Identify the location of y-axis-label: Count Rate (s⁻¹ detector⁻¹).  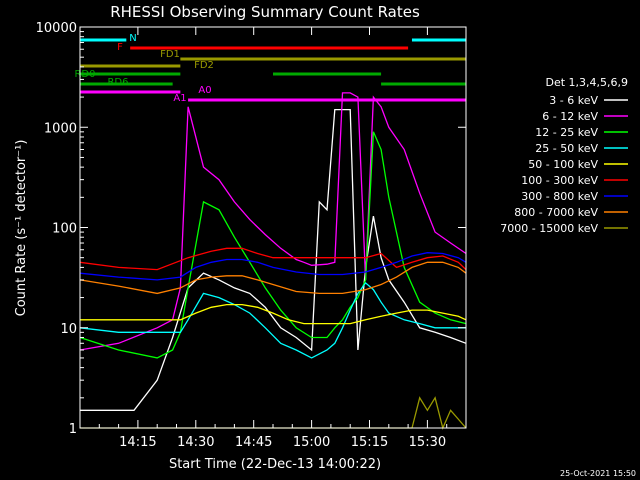
(21, 228).